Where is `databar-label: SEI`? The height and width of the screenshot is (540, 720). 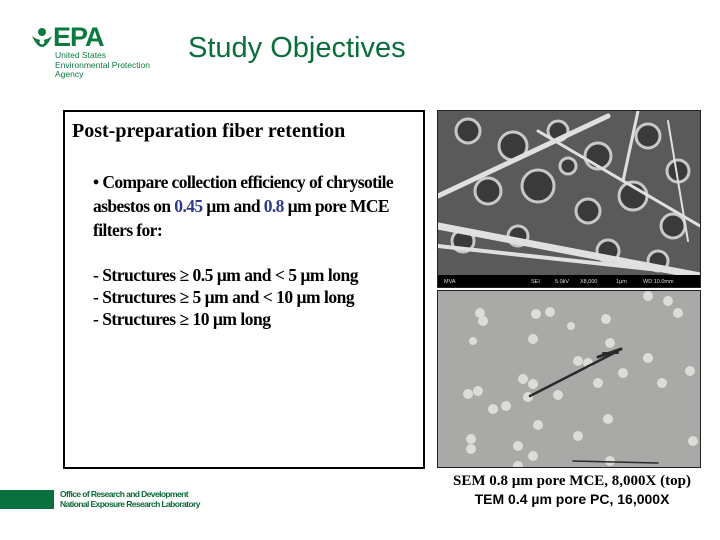
databar-label: SEI is located at coordinates (535, 282).